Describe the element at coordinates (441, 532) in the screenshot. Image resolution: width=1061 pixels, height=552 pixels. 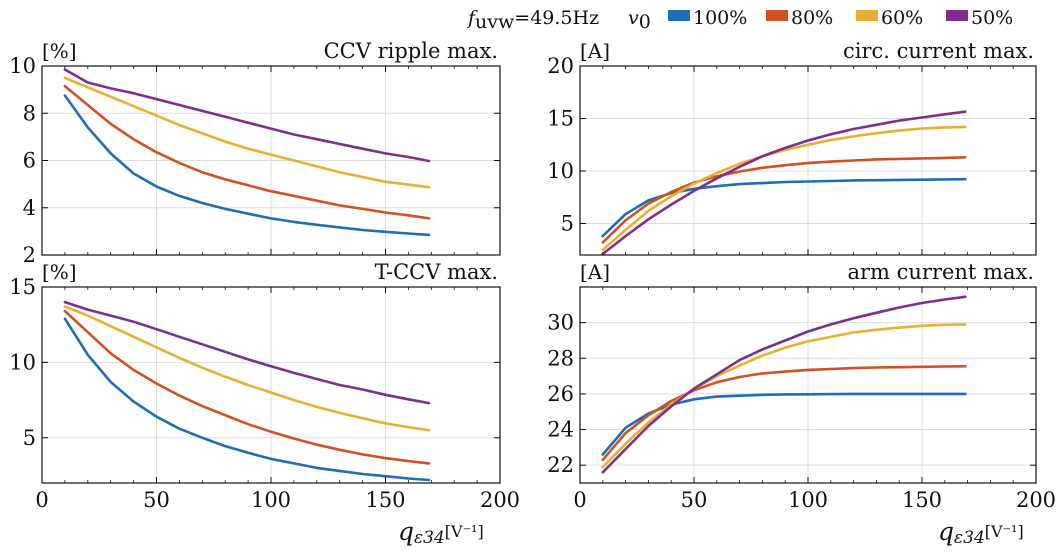
I see `x-axis-label-left: qε34[V⁻¹]` at that location.